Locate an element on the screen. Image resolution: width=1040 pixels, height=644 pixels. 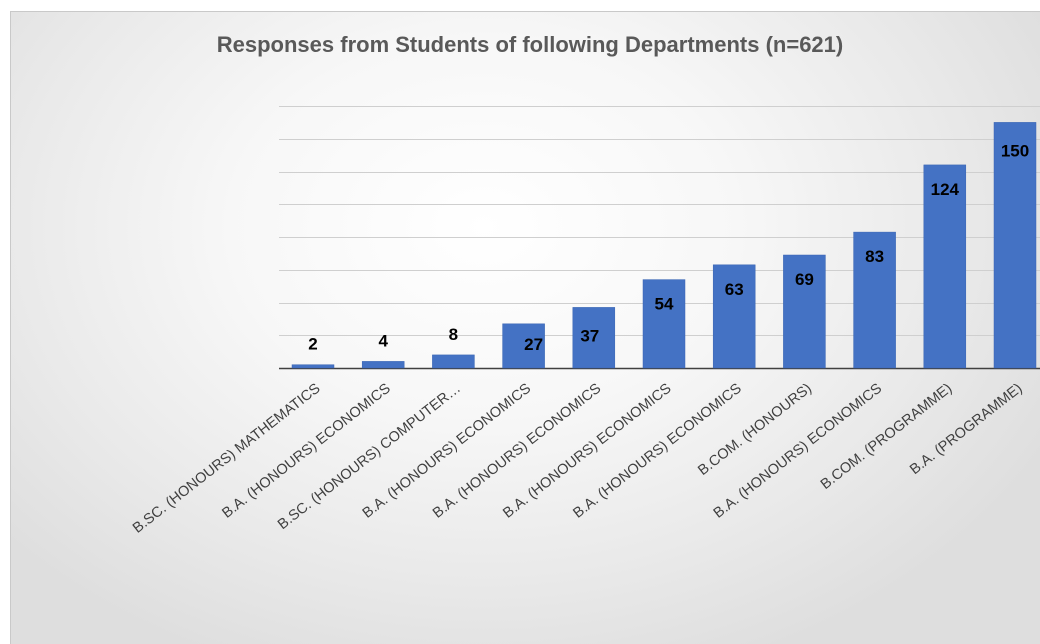
data-label: 37 is located at coordinates (589, 335).